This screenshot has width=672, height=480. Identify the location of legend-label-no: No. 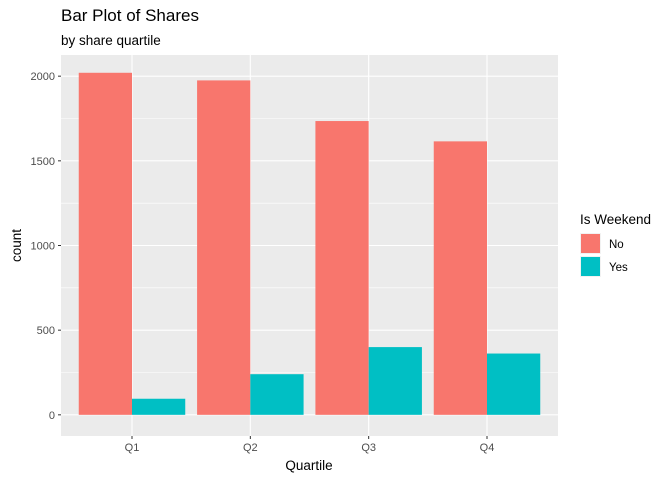
(616, 245).